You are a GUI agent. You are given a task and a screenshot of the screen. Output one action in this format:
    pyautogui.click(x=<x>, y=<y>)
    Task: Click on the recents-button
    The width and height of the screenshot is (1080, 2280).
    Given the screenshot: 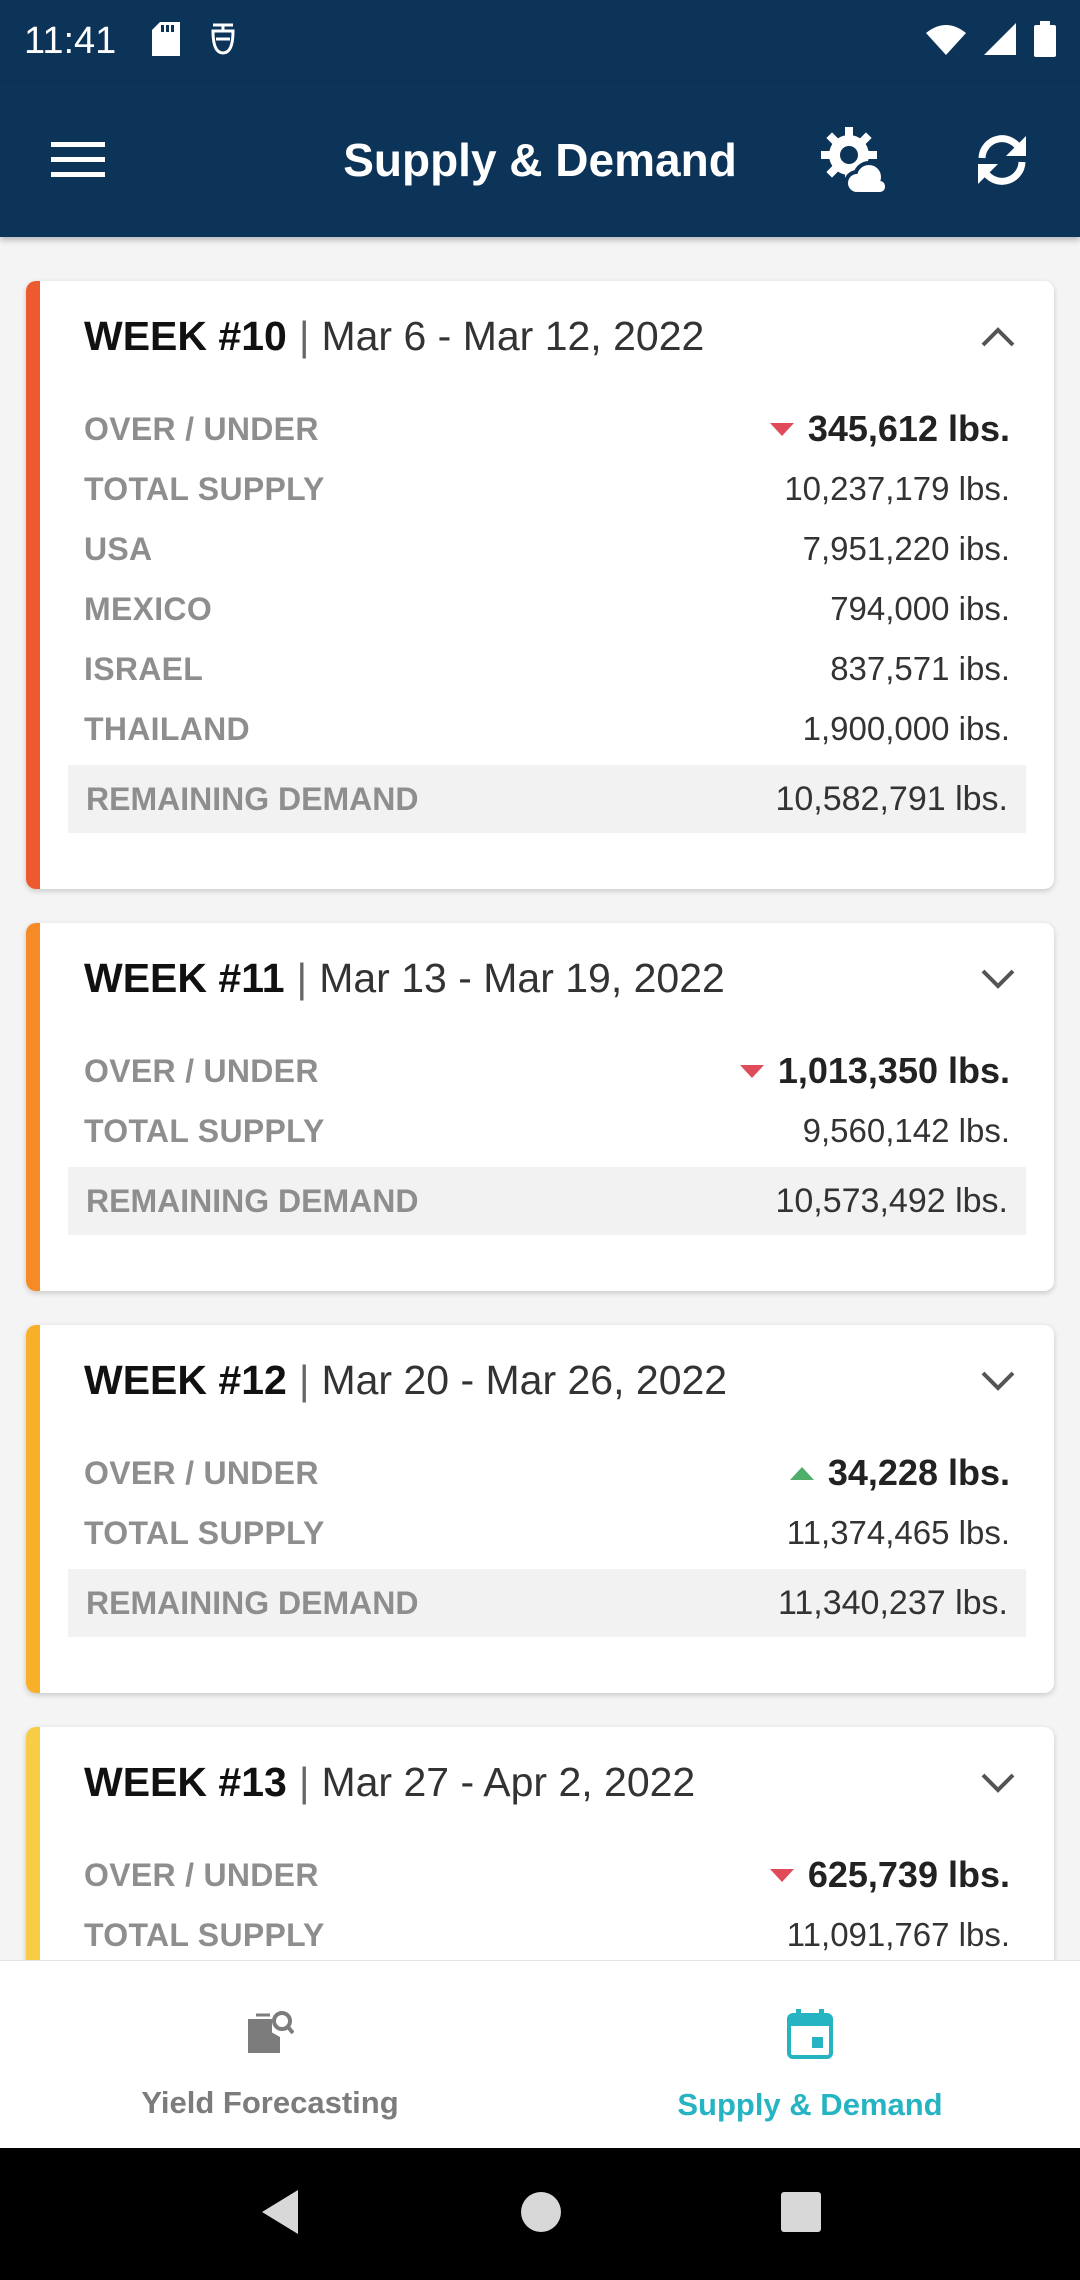 What is the action you would take?
    pyautogui.click(x=801, y=2214)
    